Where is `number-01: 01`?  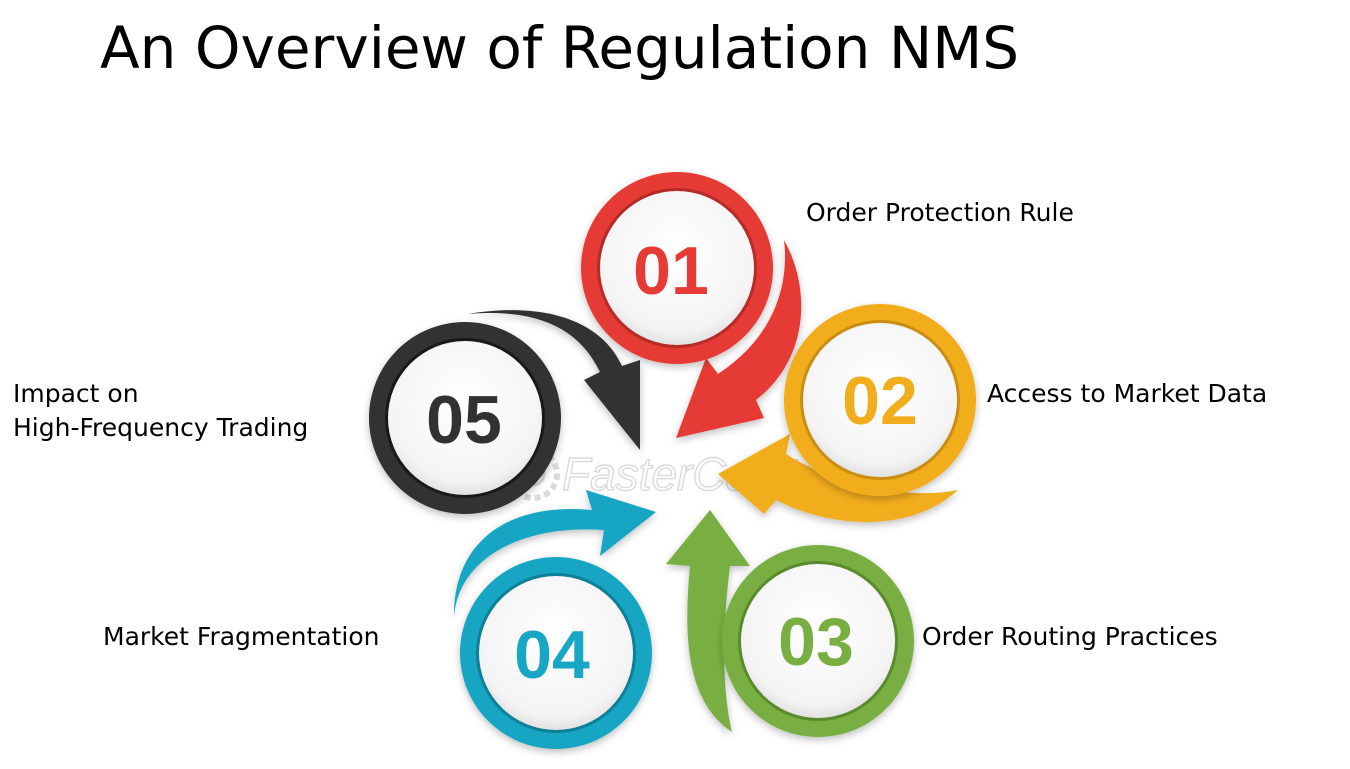 number-01: 01 is located at coordinates (671, 271).